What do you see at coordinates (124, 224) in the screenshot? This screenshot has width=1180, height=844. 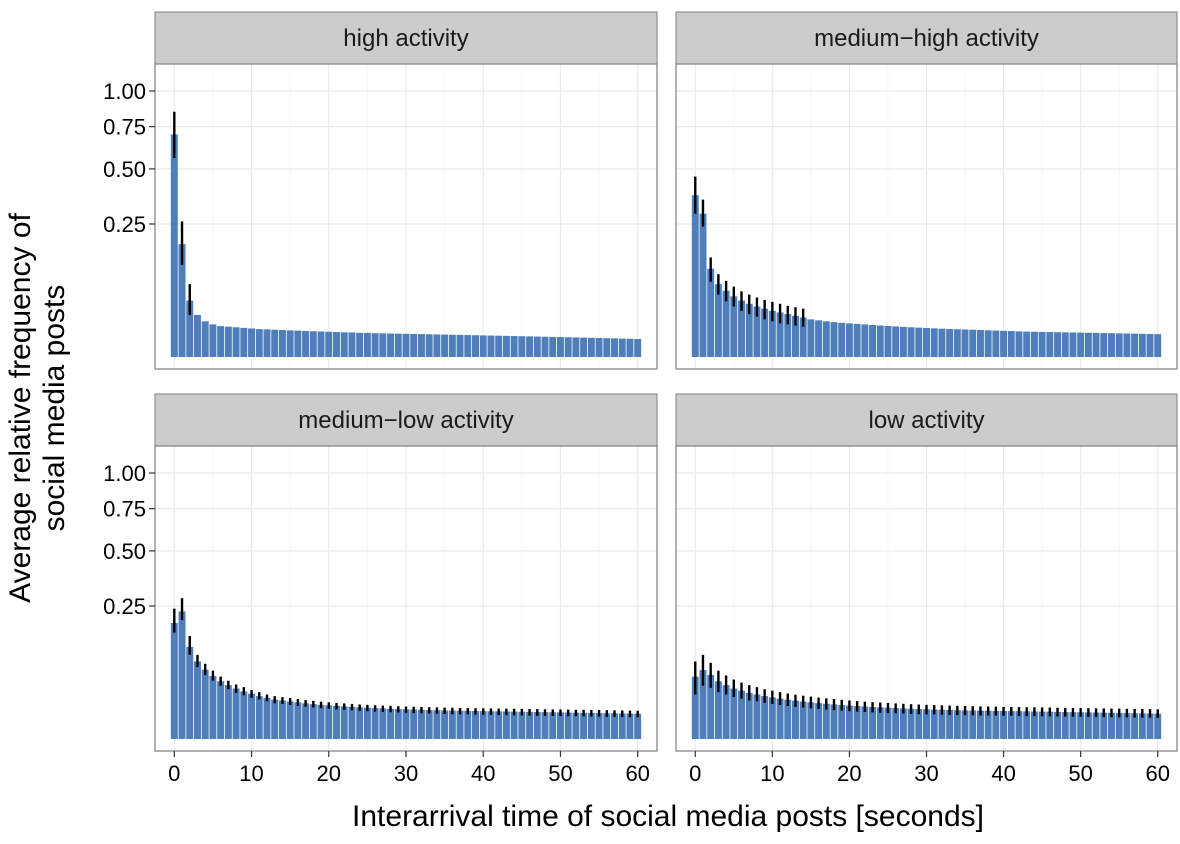 I see `y-tick-label: 0.25` at bounding box center [124, 224].